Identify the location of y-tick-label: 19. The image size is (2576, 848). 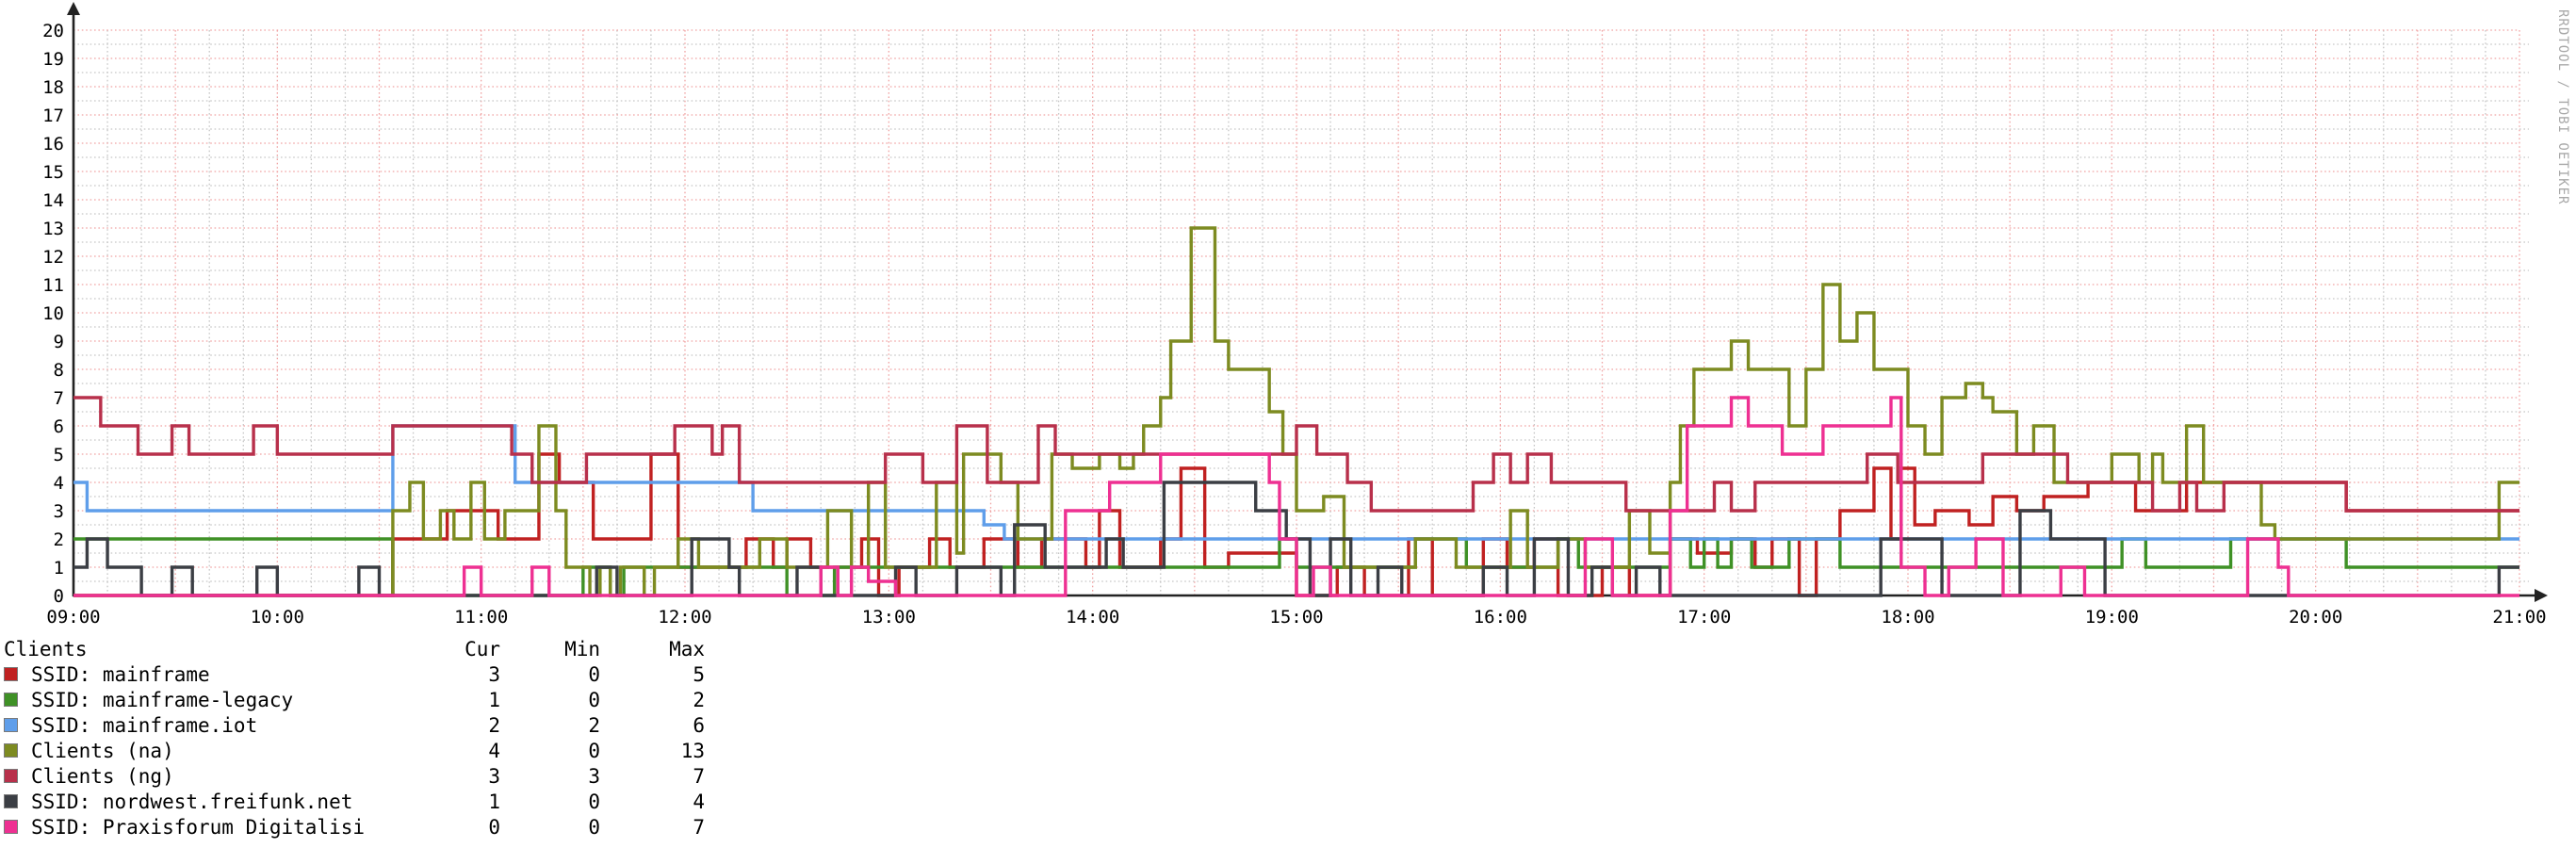
(53, 59).